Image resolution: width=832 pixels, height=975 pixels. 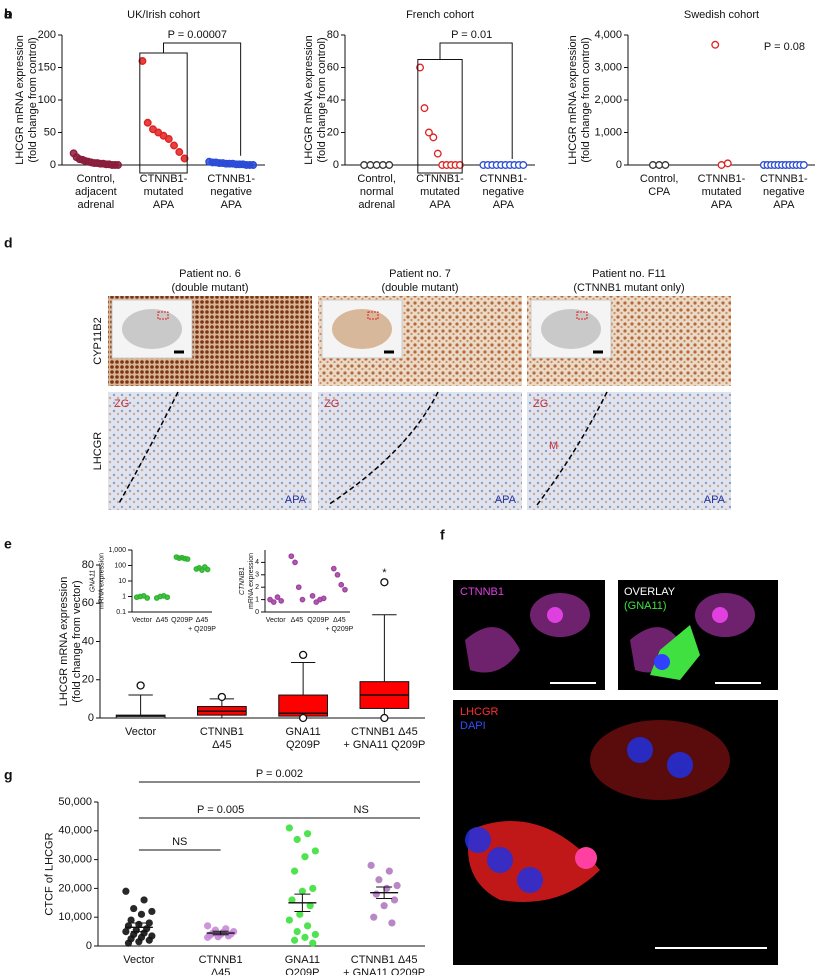 I want to click on x-tick-label: adrenal, so click(x=95, y=205).